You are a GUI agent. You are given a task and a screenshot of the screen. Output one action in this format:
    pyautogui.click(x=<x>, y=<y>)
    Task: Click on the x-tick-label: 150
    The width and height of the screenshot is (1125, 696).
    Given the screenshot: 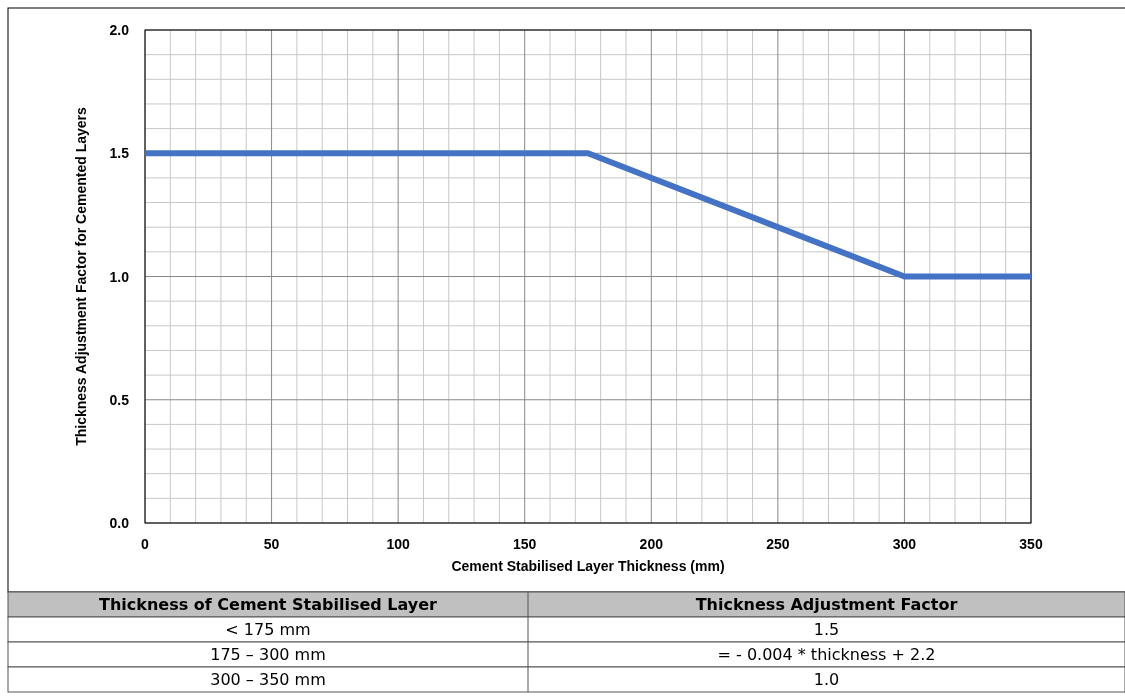 What is the action you would take?
    pyautogui.click(x=525, y=544)
    